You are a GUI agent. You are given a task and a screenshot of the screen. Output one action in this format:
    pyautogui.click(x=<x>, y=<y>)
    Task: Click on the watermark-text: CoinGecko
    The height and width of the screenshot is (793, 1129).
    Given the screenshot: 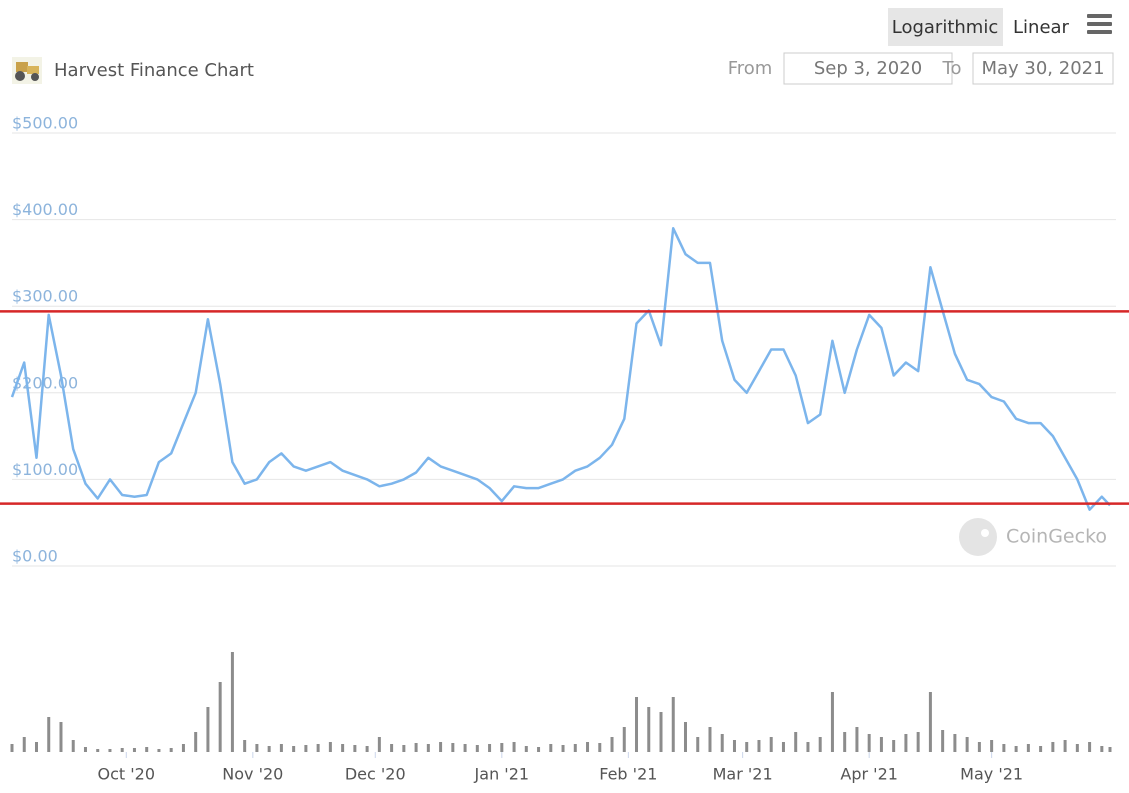 What is the action you would take?
    pyautogui.click(x=1056, y=537)
    